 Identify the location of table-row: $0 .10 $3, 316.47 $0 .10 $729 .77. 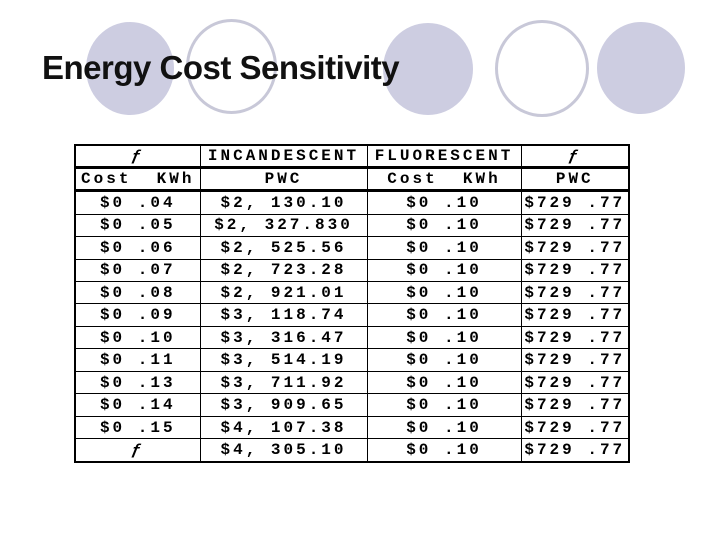
(352, 337).